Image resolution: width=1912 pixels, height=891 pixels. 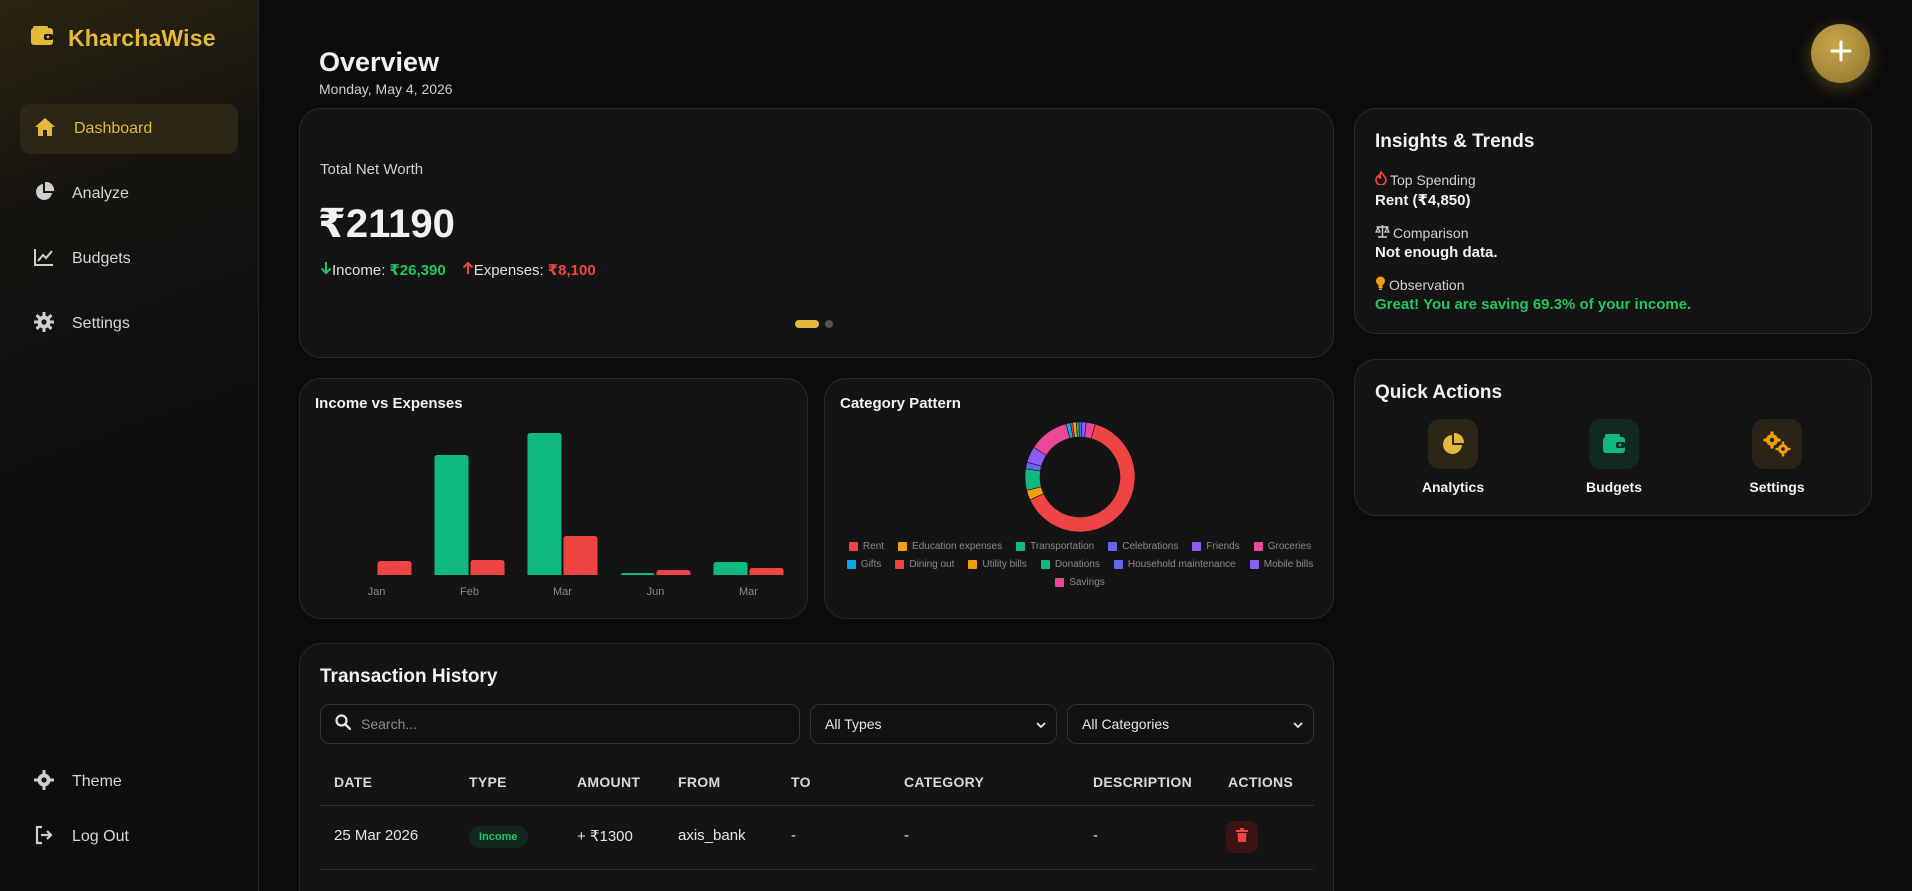 I want to click on sidebar-bottom: Theme Log Out, so click(x=129, y=812).